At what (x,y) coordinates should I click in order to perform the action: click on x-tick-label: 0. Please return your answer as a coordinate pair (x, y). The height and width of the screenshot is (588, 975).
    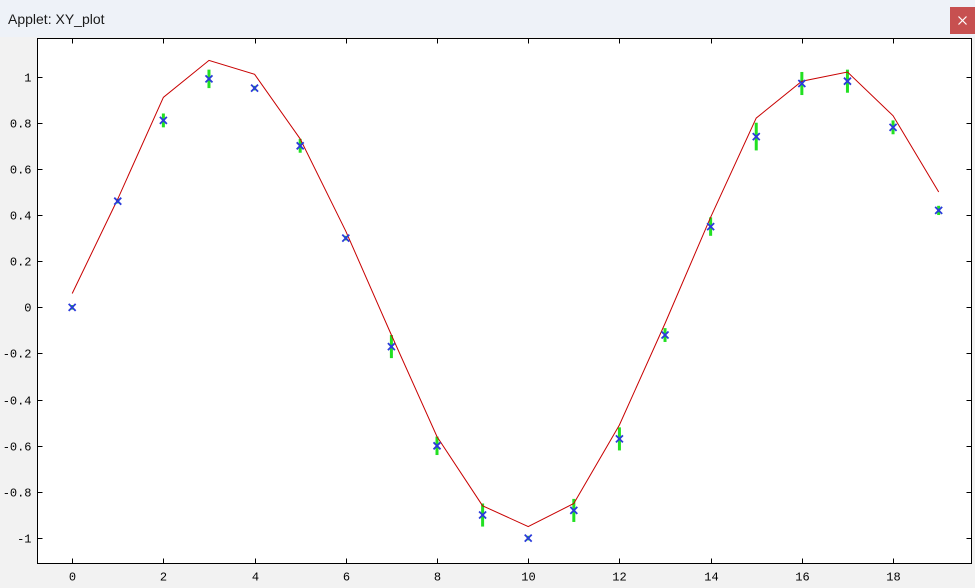
    Looking at the image, I should click on (72, 578).